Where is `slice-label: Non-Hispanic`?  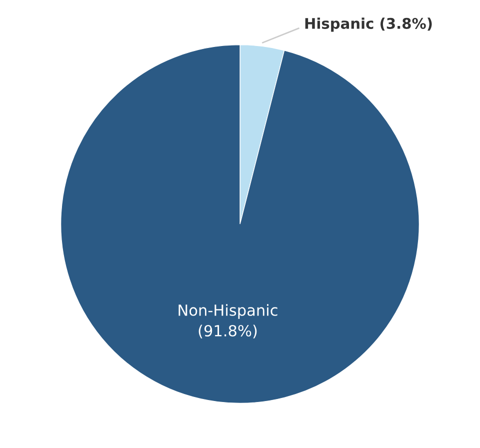
slice-label: Non-Hispanic is located at coordinates (228, 311).